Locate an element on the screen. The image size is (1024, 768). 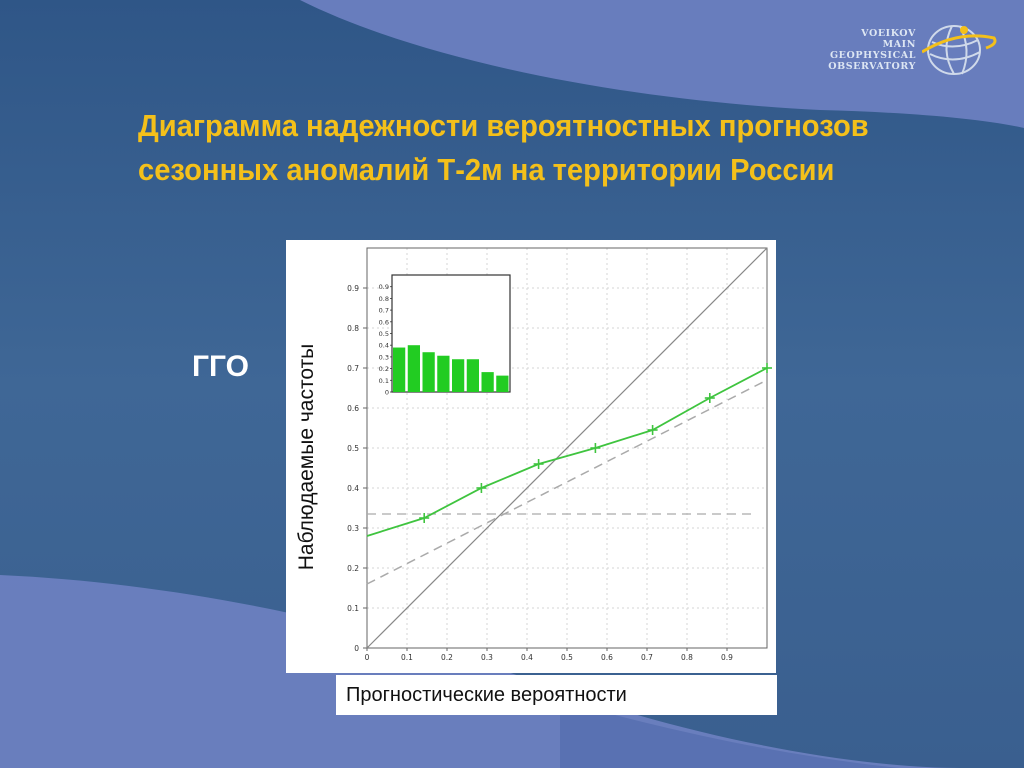
y-axis-label-panel is located at coordinates (307, 456).